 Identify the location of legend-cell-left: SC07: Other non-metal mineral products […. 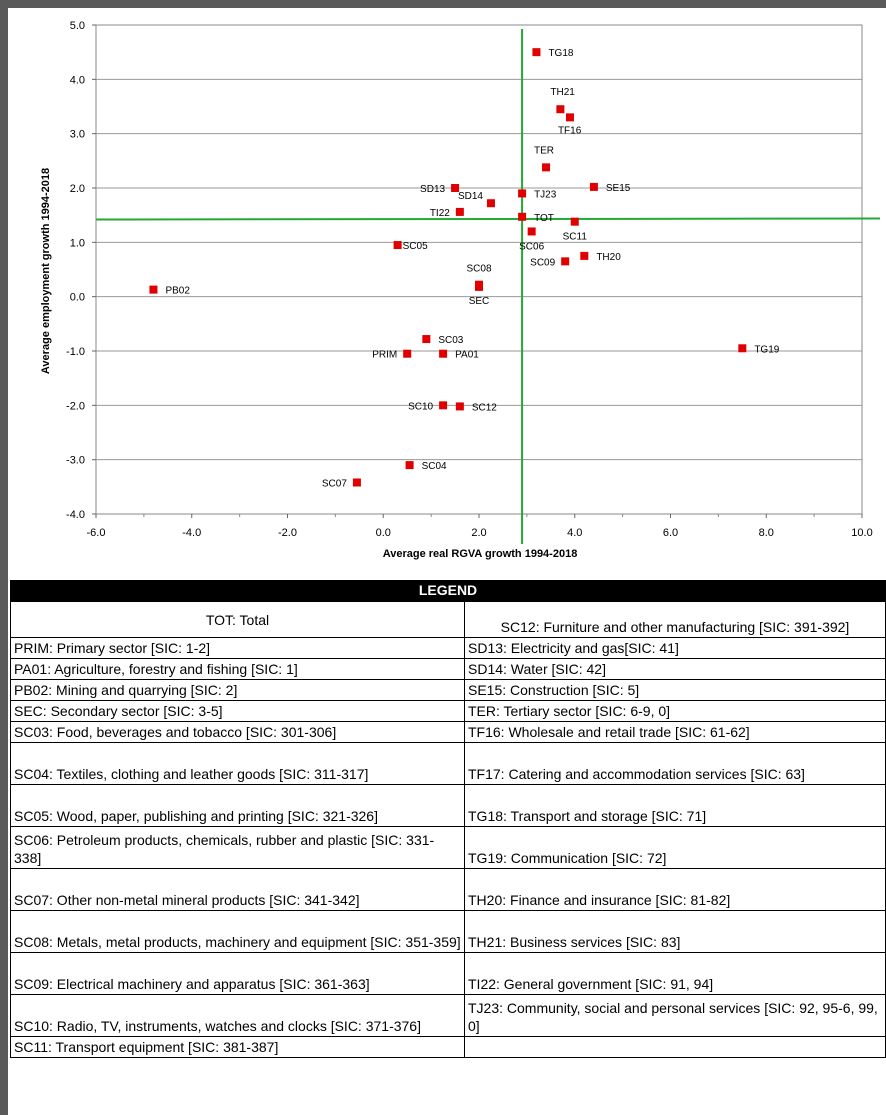
(237, 889).